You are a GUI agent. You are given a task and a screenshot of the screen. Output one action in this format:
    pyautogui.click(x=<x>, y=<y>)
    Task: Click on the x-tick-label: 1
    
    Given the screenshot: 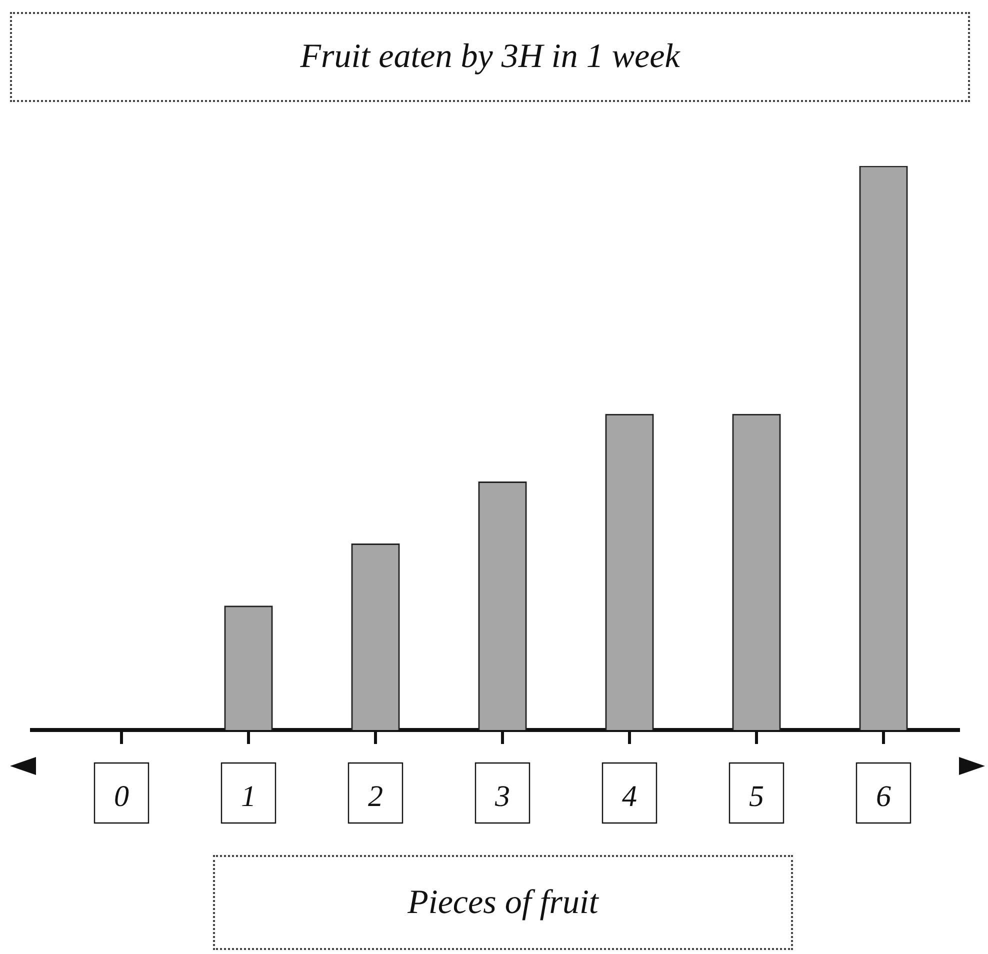 What is the action you would take?
    pyautogui.click(x=248, y=796)
    